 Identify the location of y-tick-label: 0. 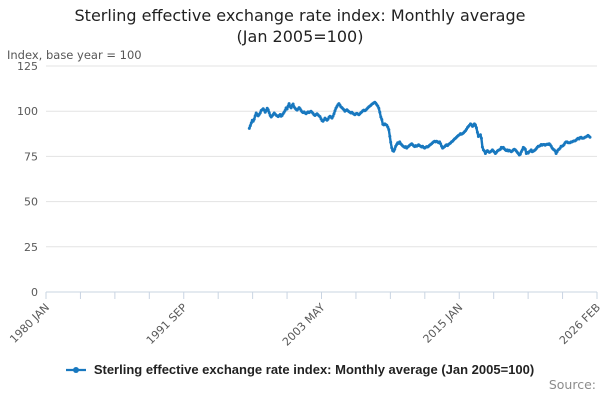
(34, 292).